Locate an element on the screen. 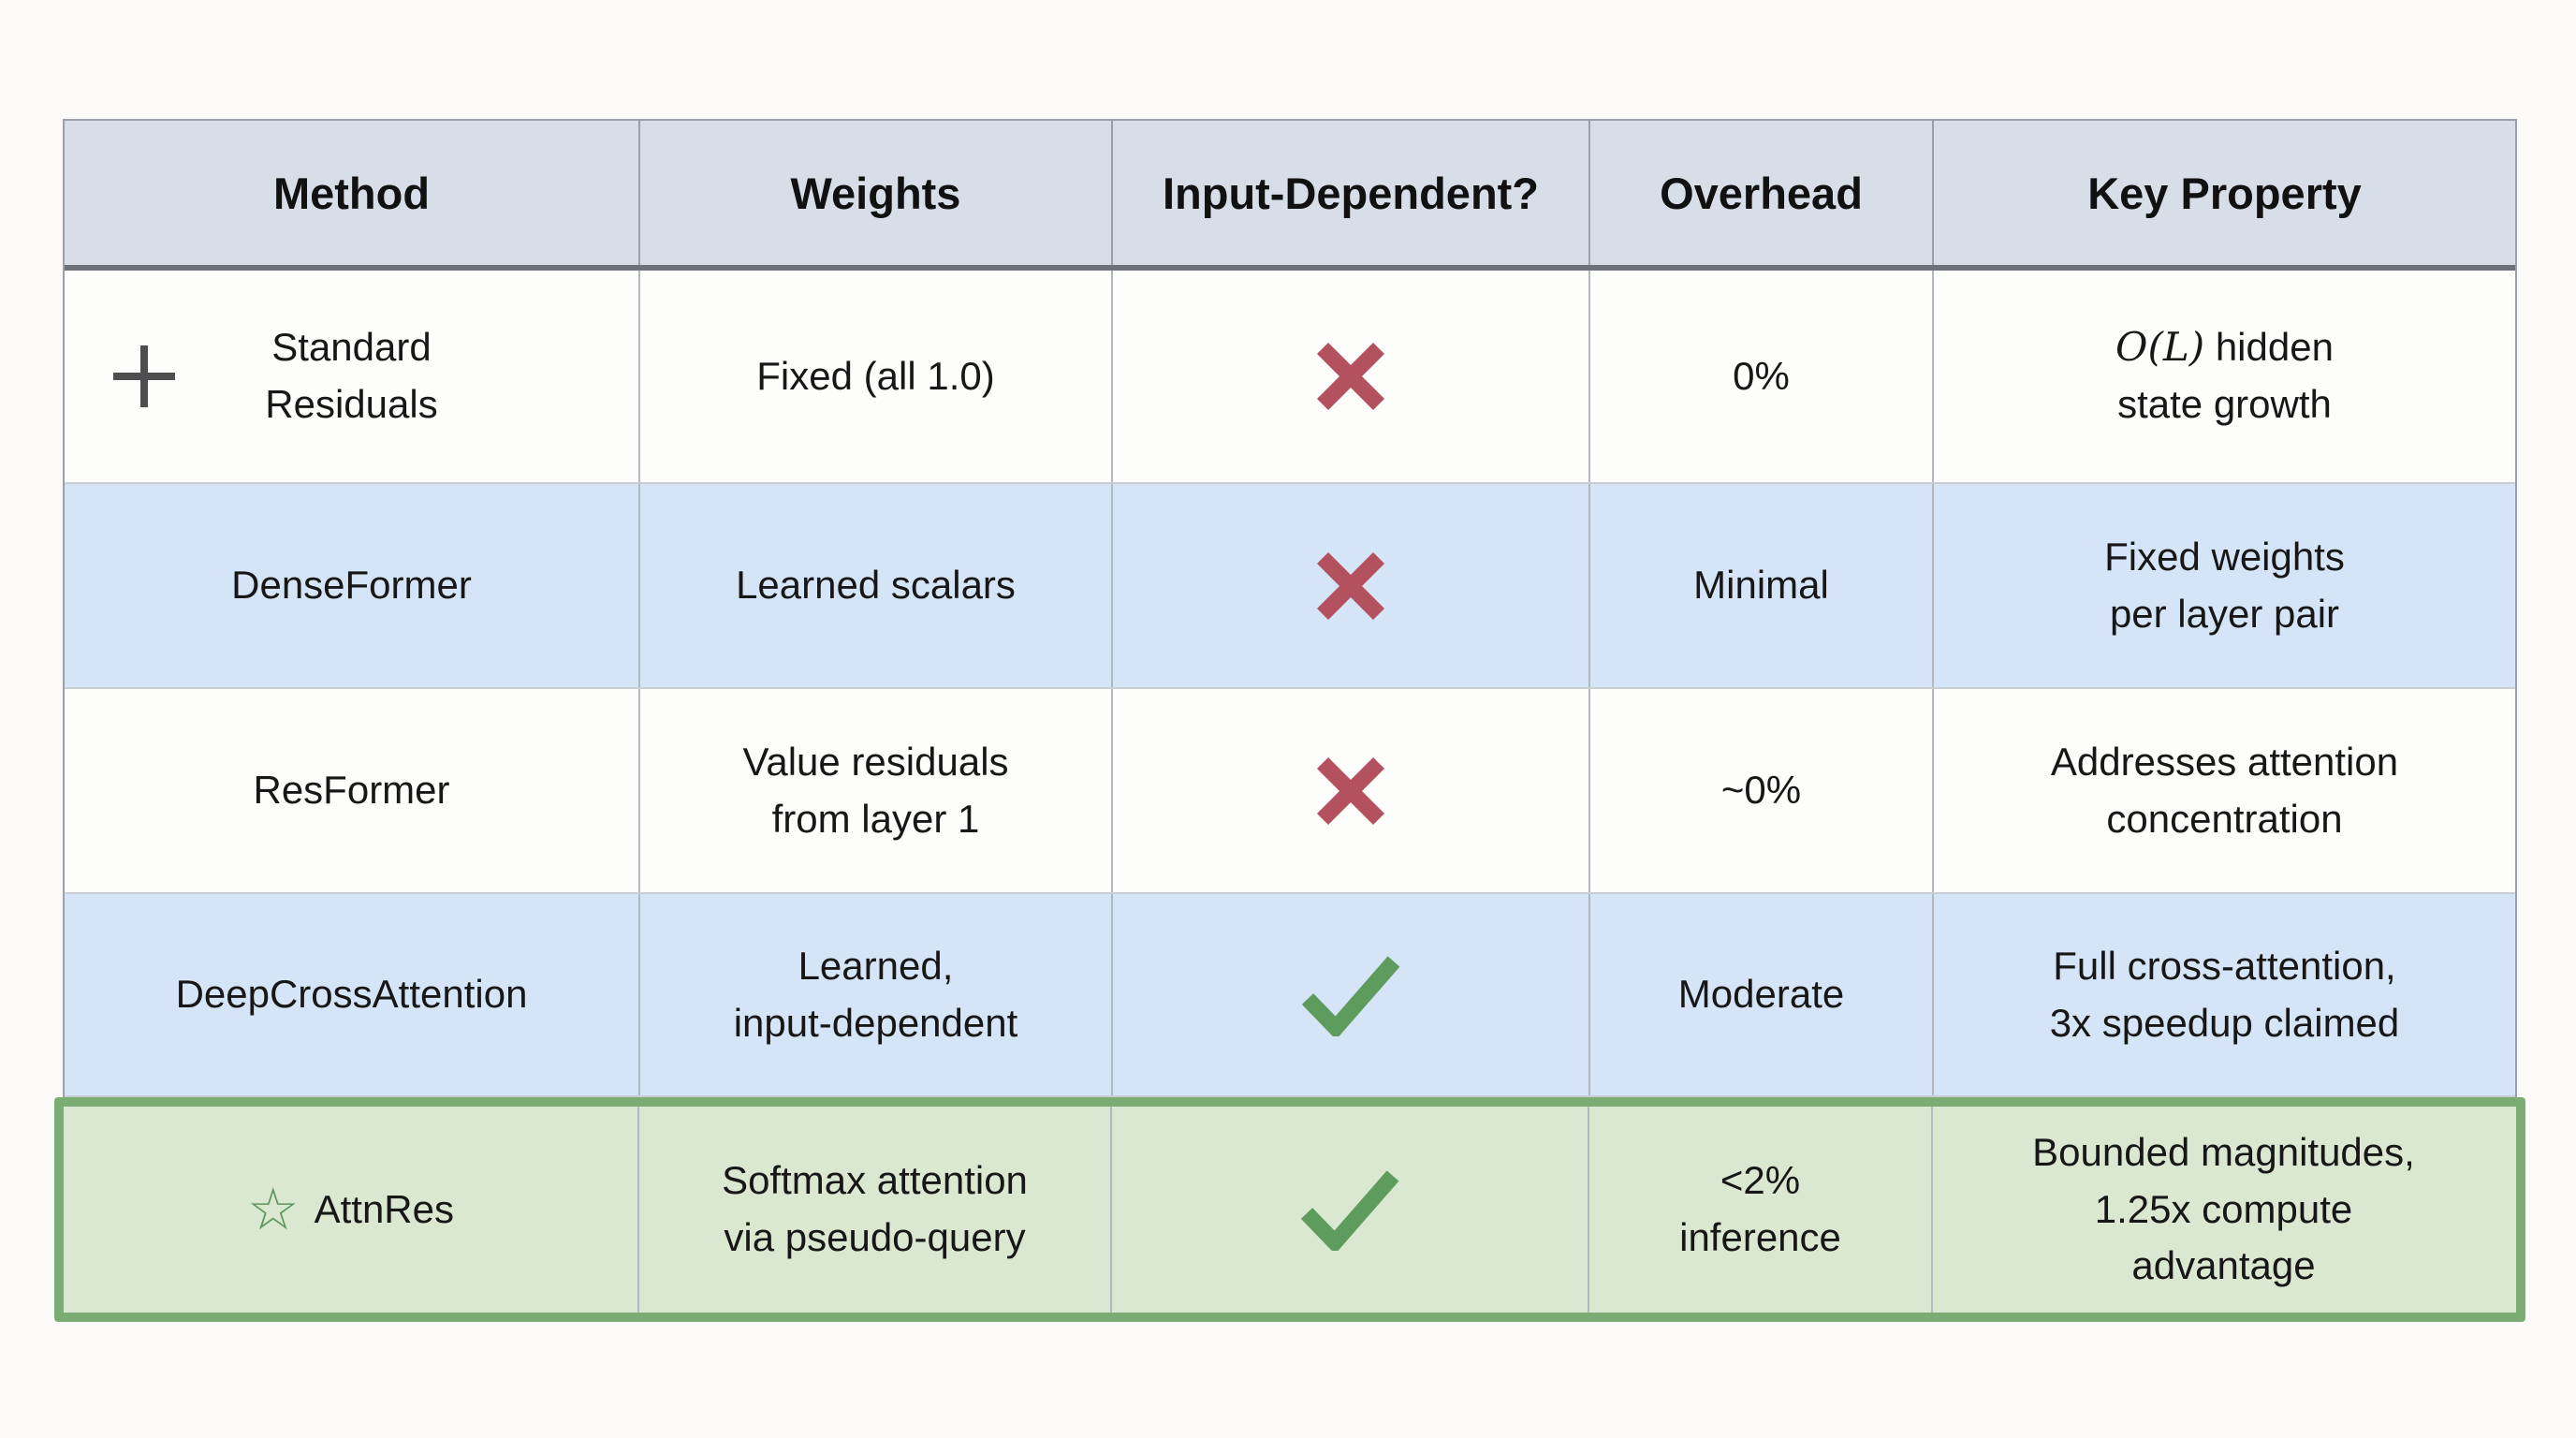  weights-cell: Value residuals from layer 1 is located at coordinates (876, 790).